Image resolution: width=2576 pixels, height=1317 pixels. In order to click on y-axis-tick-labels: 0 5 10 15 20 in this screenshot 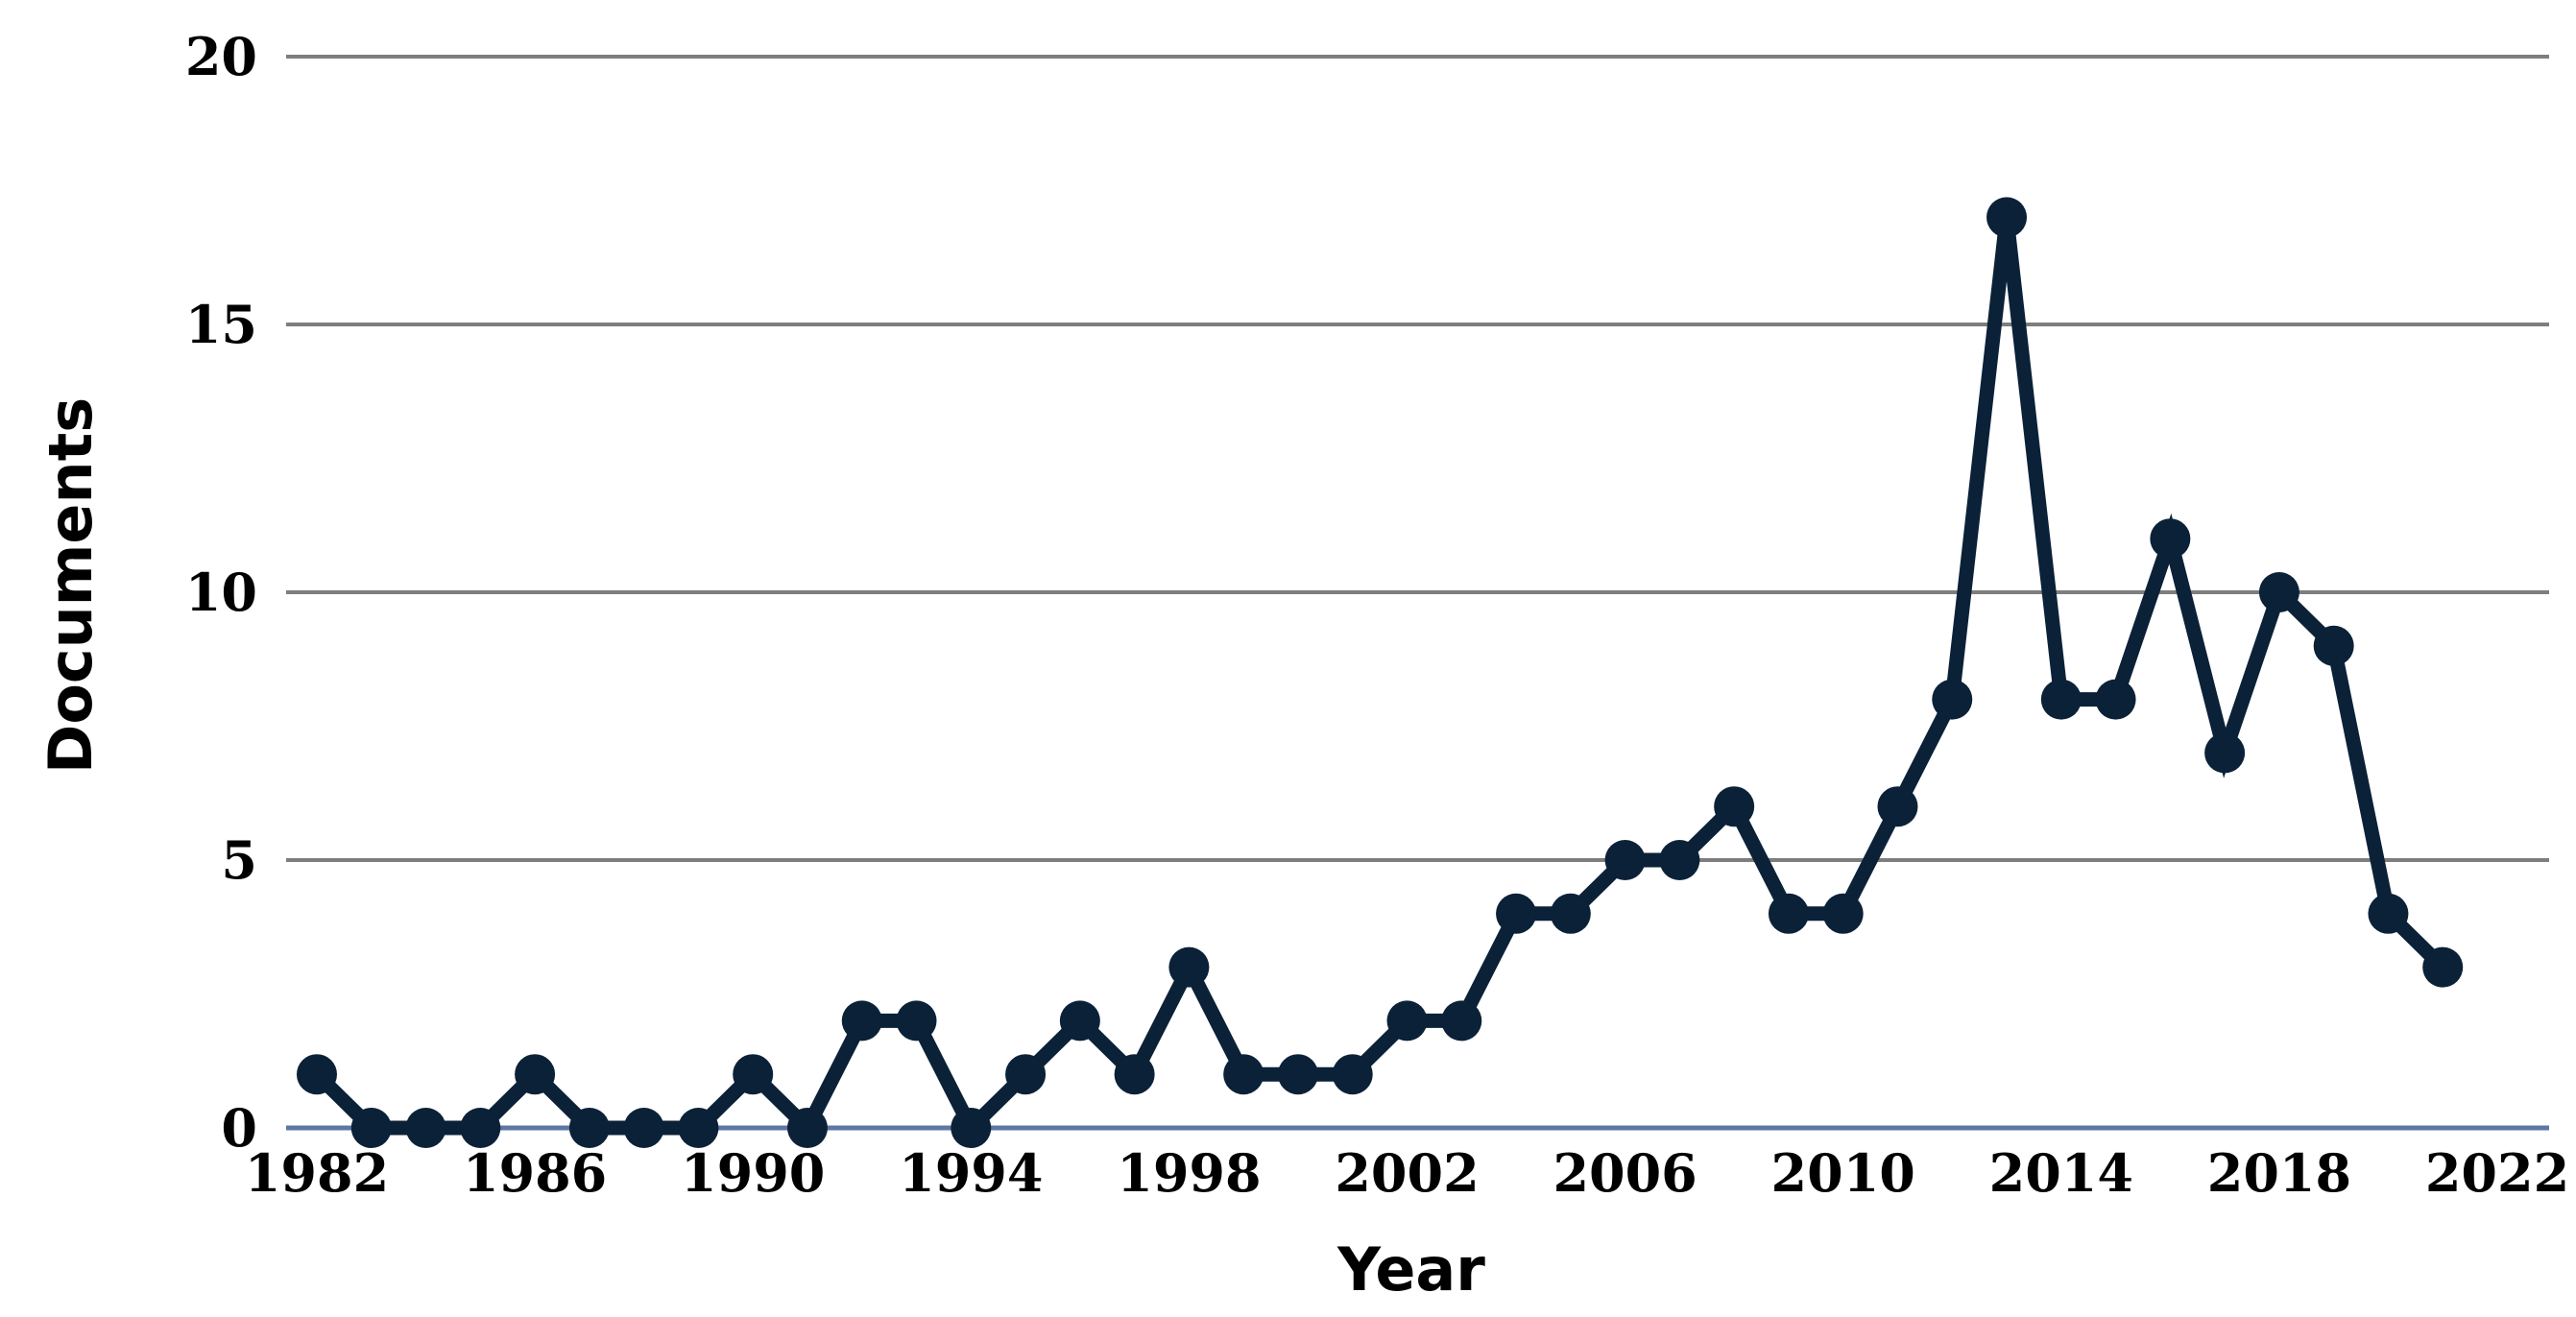, I will do `click(221, 592)`.